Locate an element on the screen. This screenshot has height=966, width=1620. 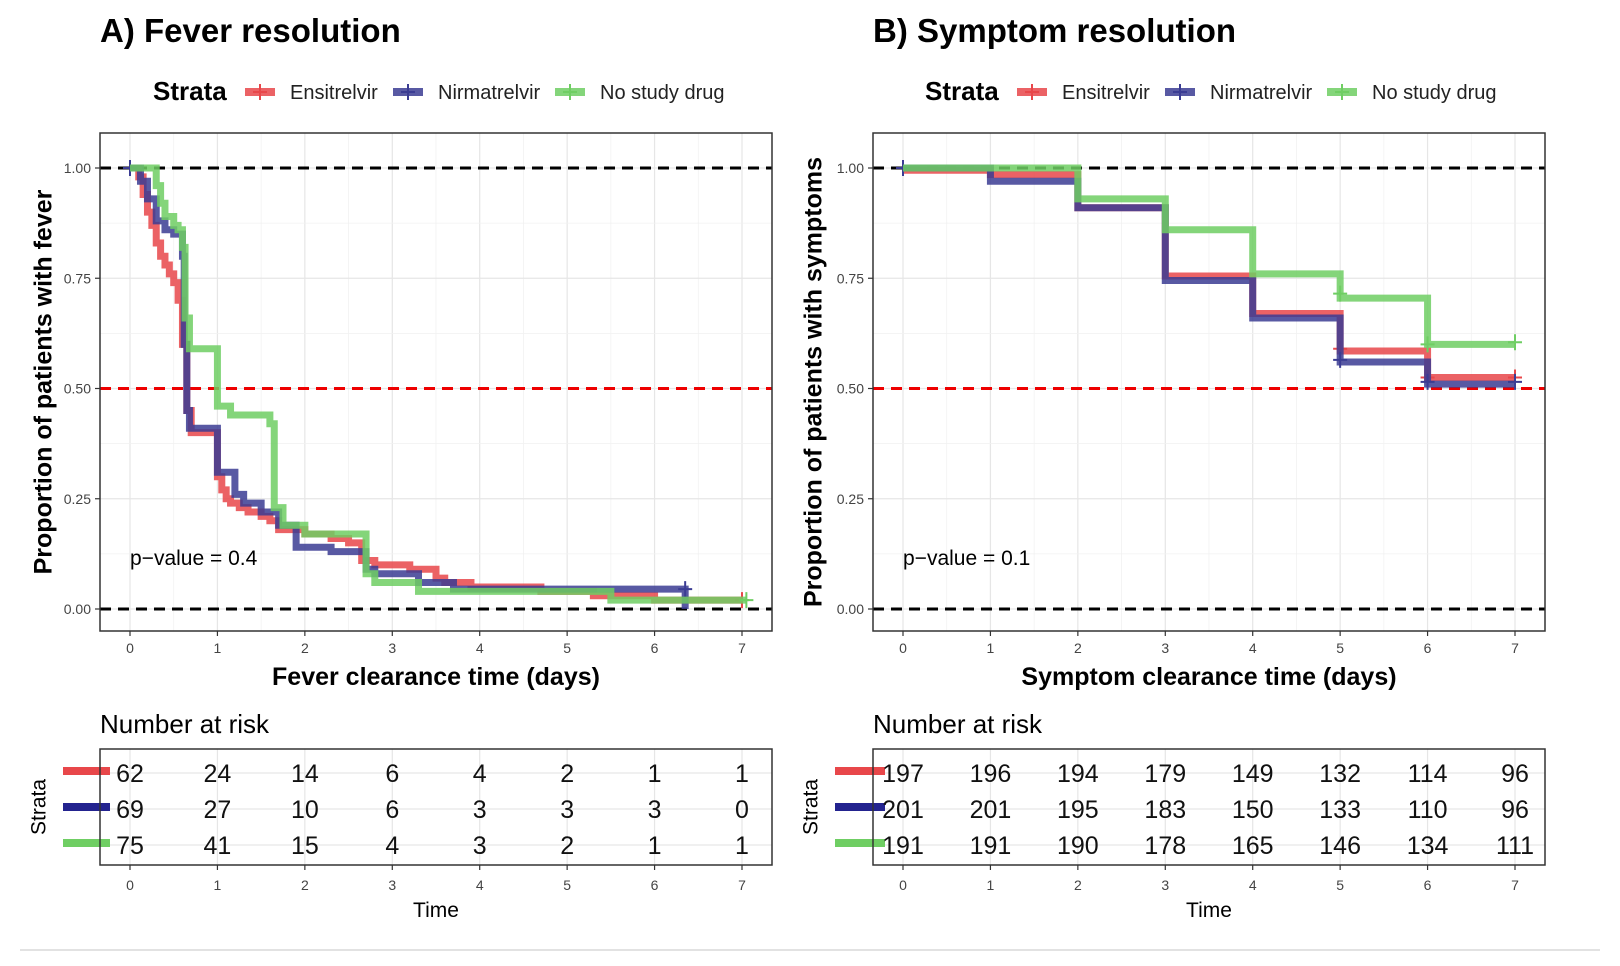
legend-title: Strata is located at coordinates (962, 91).